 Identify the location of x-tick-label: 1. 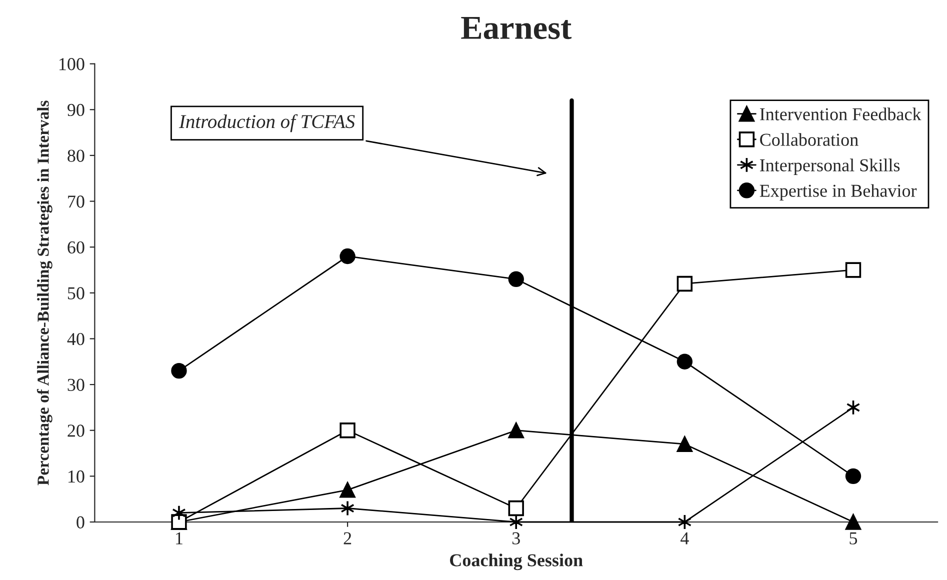
(179, 538).